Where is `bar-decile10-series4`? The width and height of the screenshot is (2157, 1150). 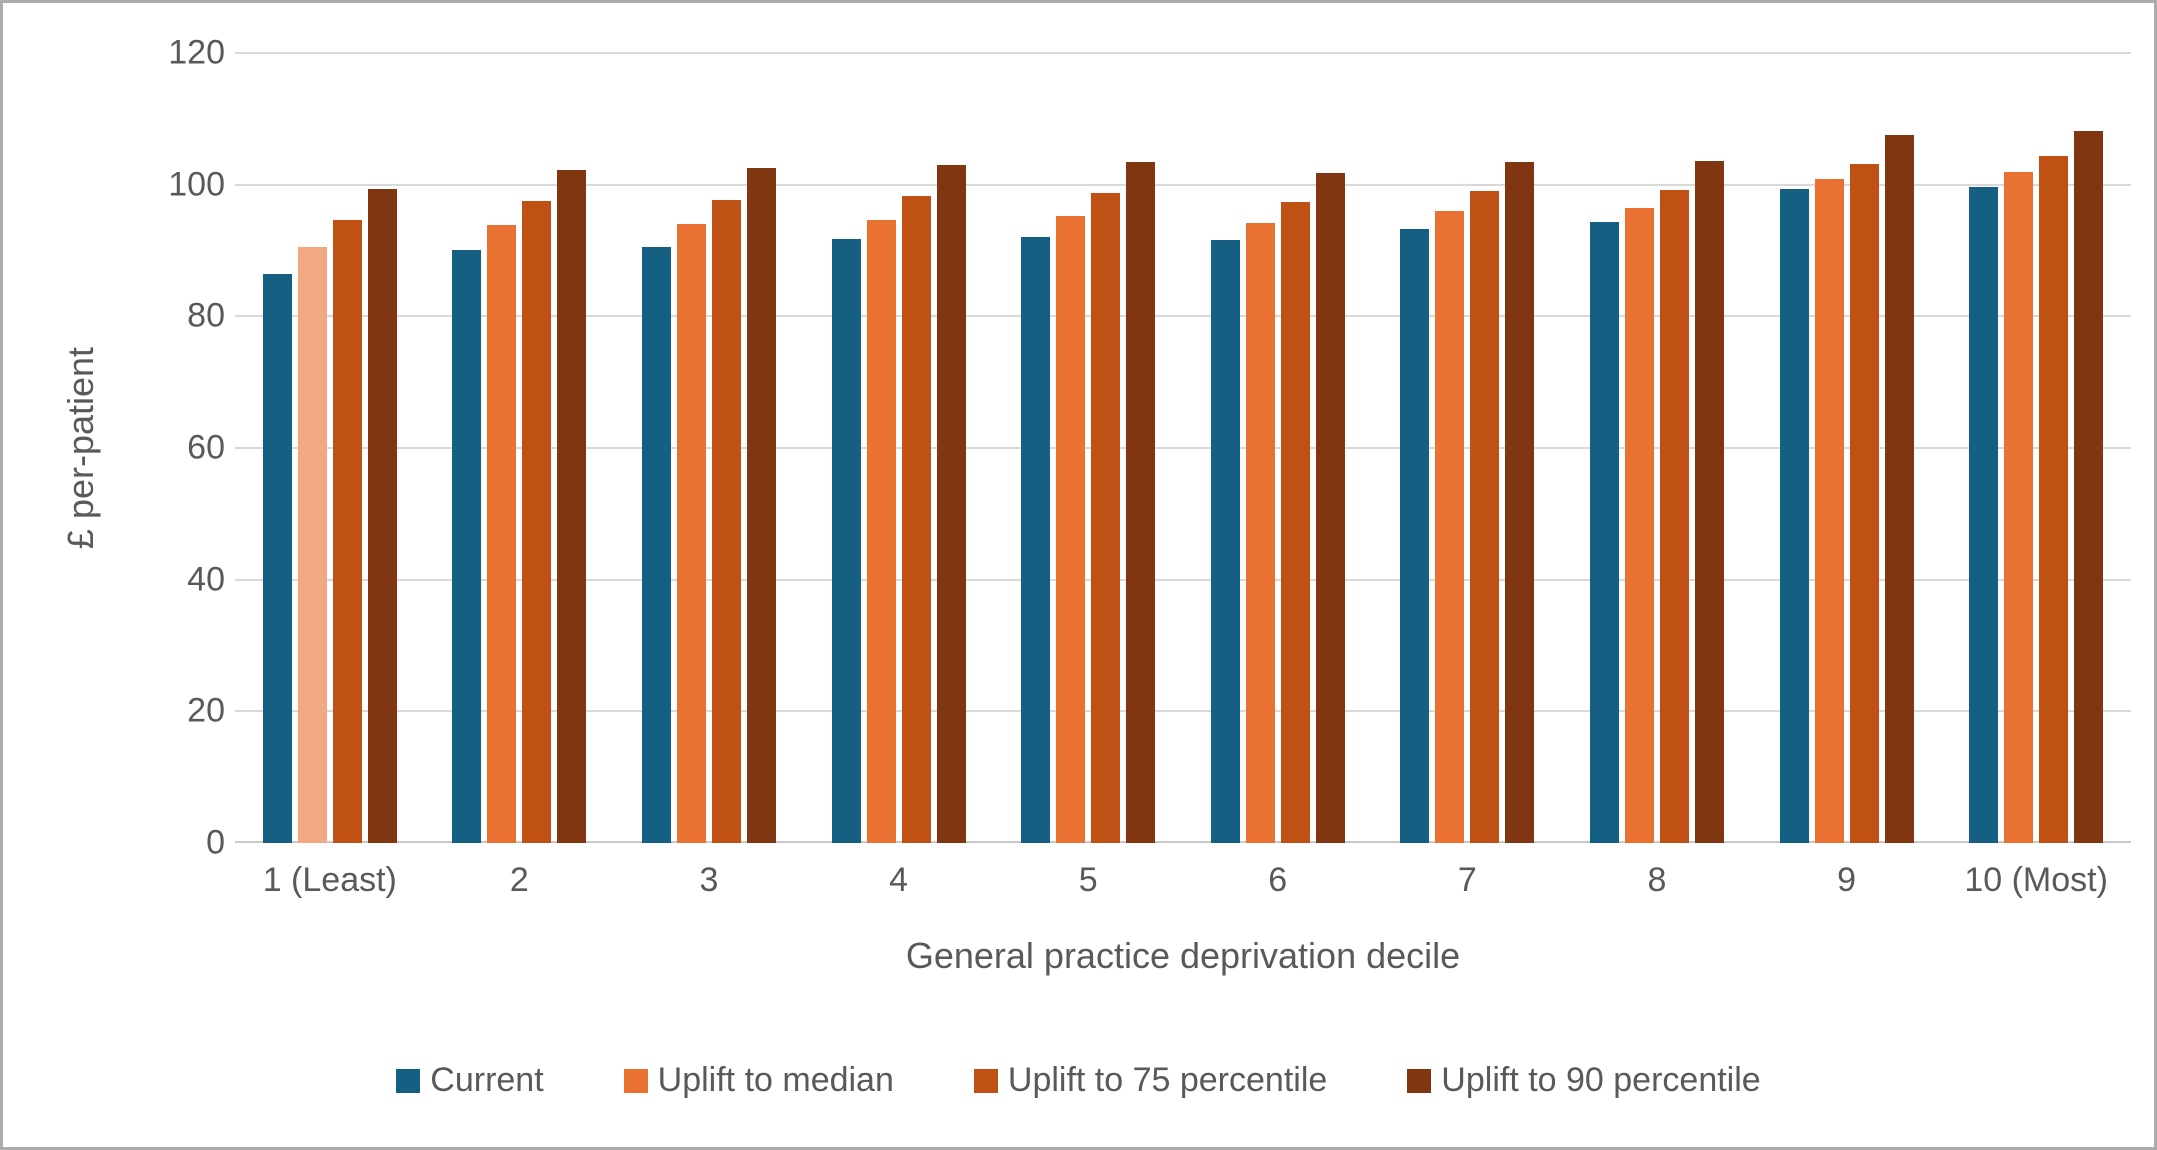 bar-decile10-series4 is located at coordinates (2089, 487).